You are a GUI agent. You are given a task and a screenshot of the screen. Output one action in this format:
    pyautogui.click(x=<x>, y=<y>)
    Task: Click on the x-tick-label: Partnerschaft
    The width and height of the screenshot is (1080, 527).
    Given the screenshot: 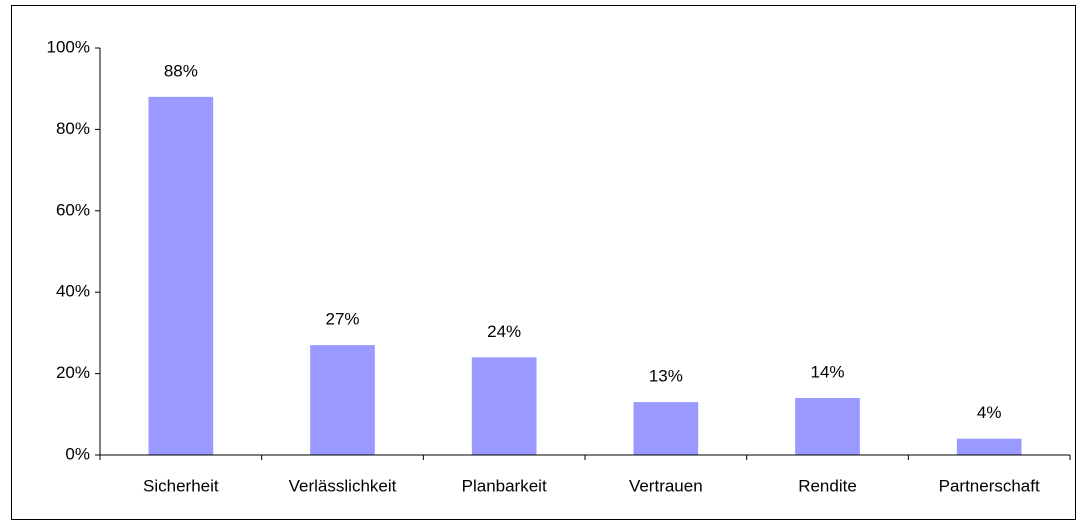 What is the action you would take?
    pyautogui.click(x=989, y=485)
    